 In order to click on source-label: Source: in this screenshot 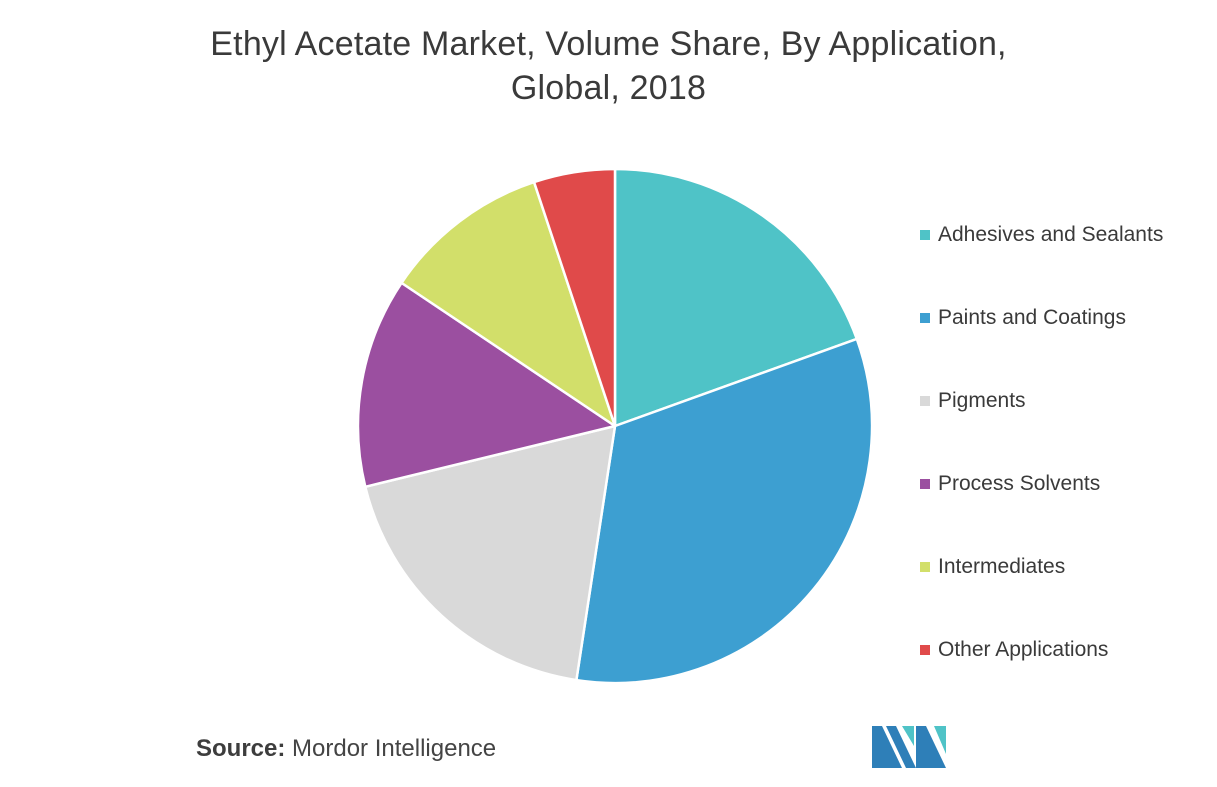, I will do `click(241, 748)`.